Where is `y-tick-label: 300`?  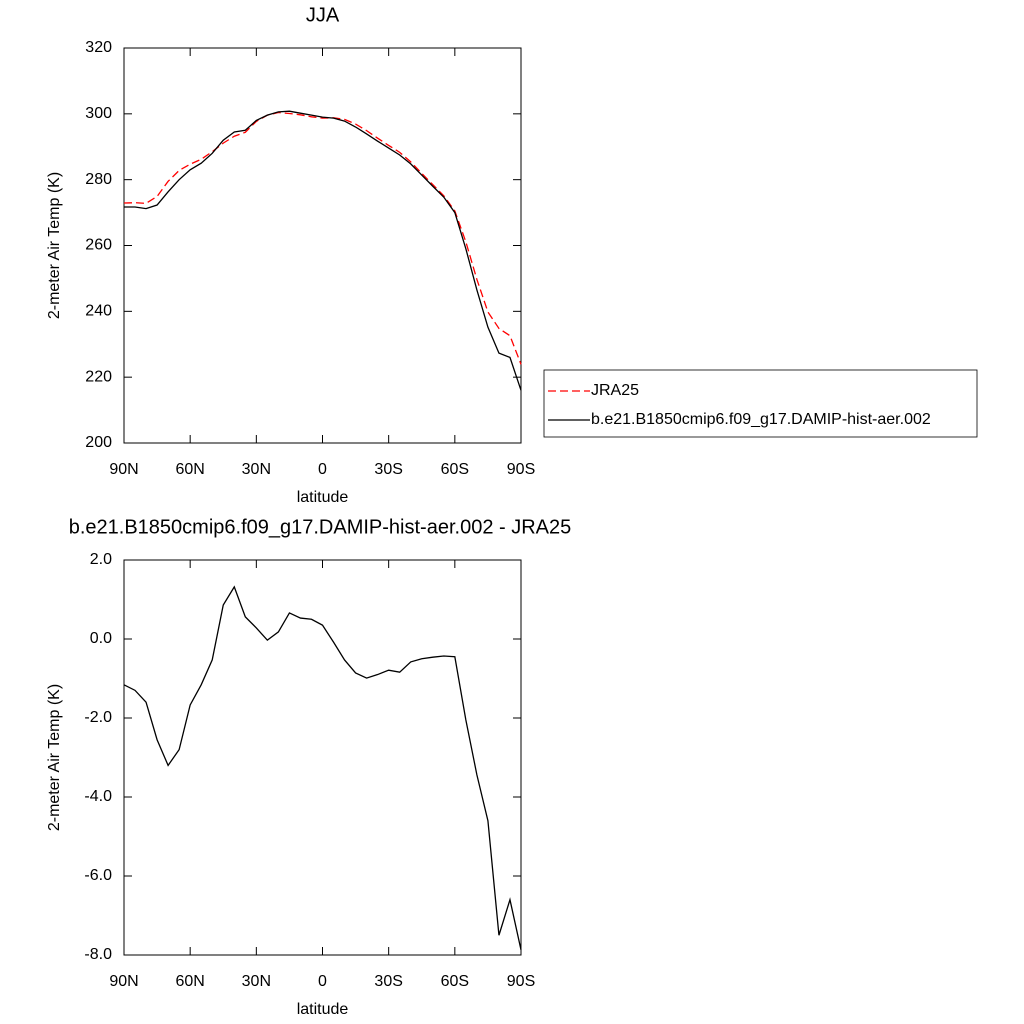 y-tick-label: 300 is located at coordinates (98, 113).